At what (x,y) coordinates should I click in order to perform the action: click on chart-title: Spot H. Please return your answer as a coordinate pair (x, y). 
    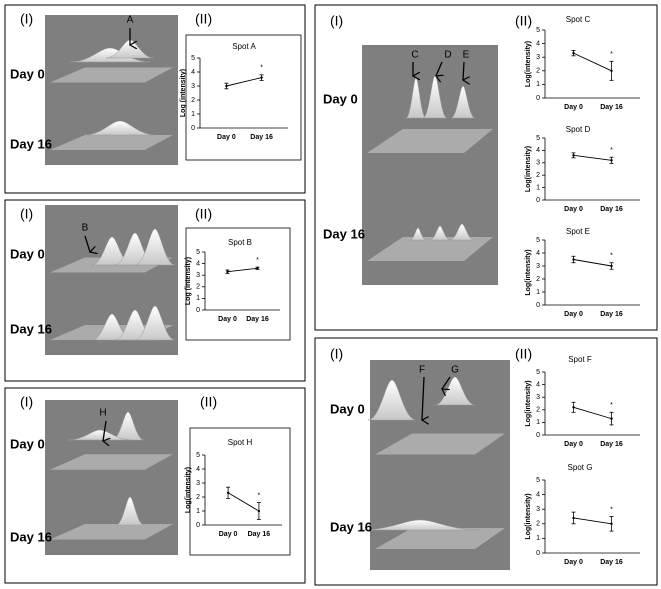
    Looking at the image, I should click on (240, 442).